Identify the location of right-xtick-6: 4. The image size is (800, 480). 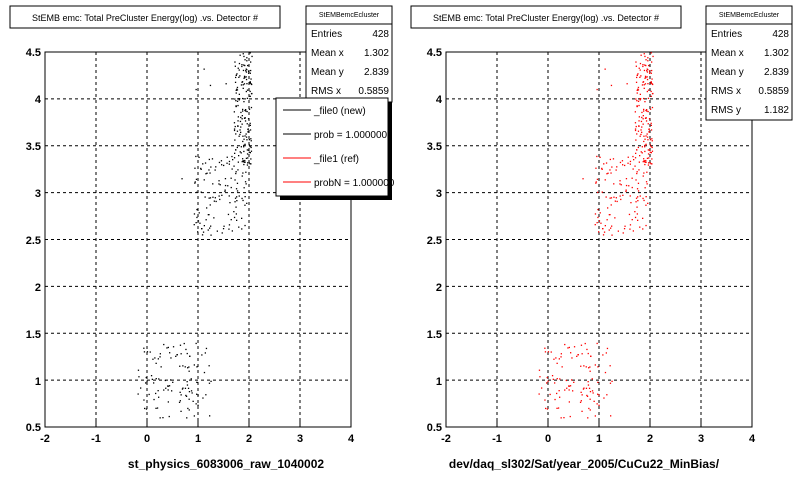
(752, 439).